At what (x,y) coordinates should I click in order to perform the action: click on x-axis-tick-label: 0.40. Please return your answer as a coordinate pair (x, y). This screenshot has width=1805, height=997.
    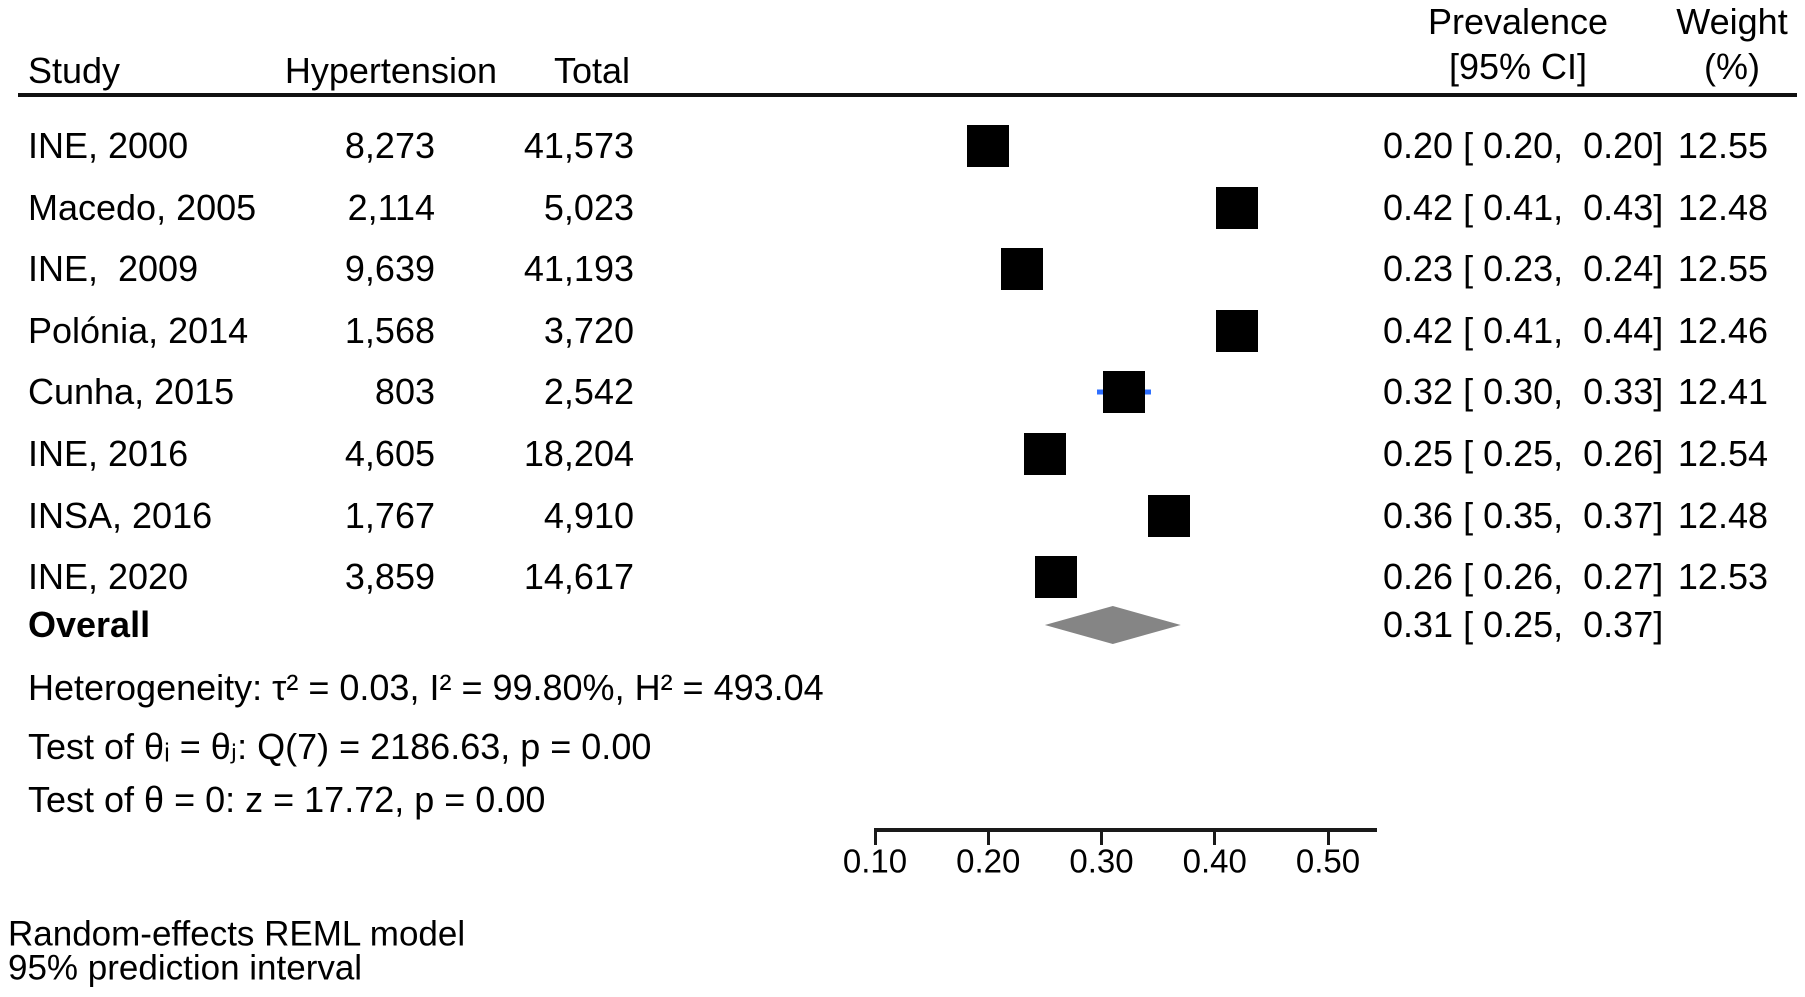
    Looking at the image, I should click on (1214, 861).